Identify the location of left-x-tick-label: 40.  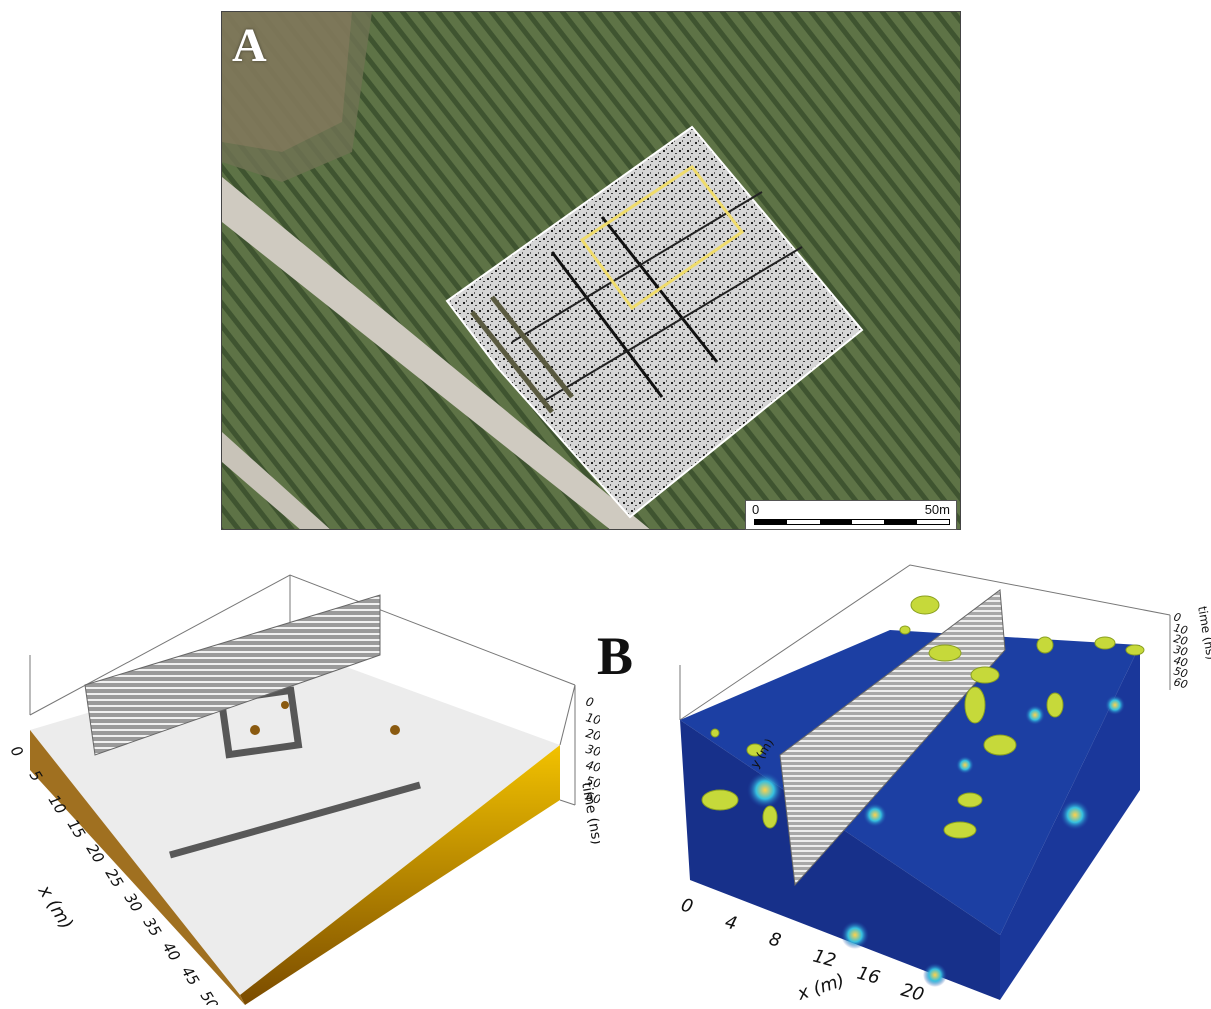
(171, 952).